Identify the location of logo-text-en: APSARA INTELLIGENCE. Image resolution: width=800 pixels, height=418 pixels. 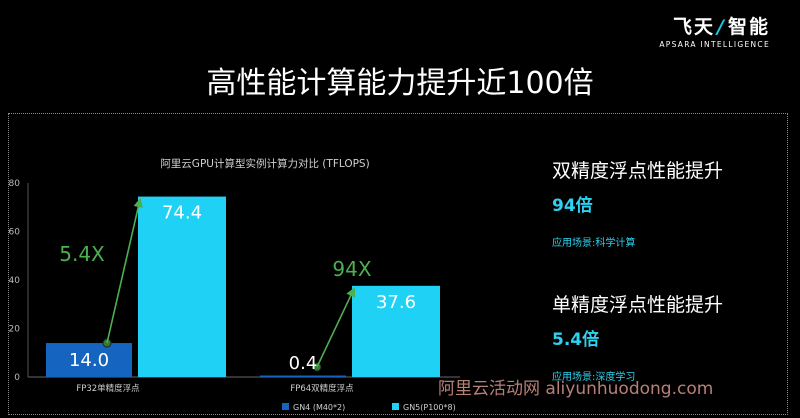
(714, 44).